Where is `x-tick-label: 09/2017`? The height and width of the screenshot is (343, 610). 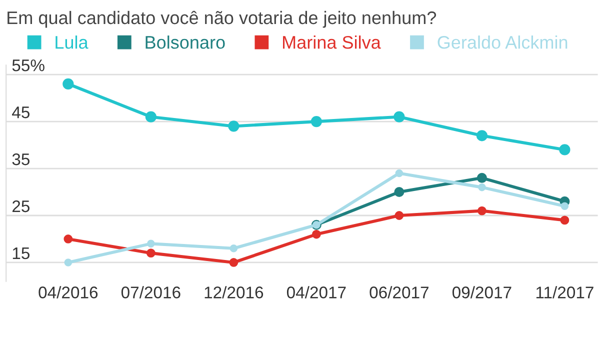 x-tick-label: 09/2017 is located at coordinates (482, 292).